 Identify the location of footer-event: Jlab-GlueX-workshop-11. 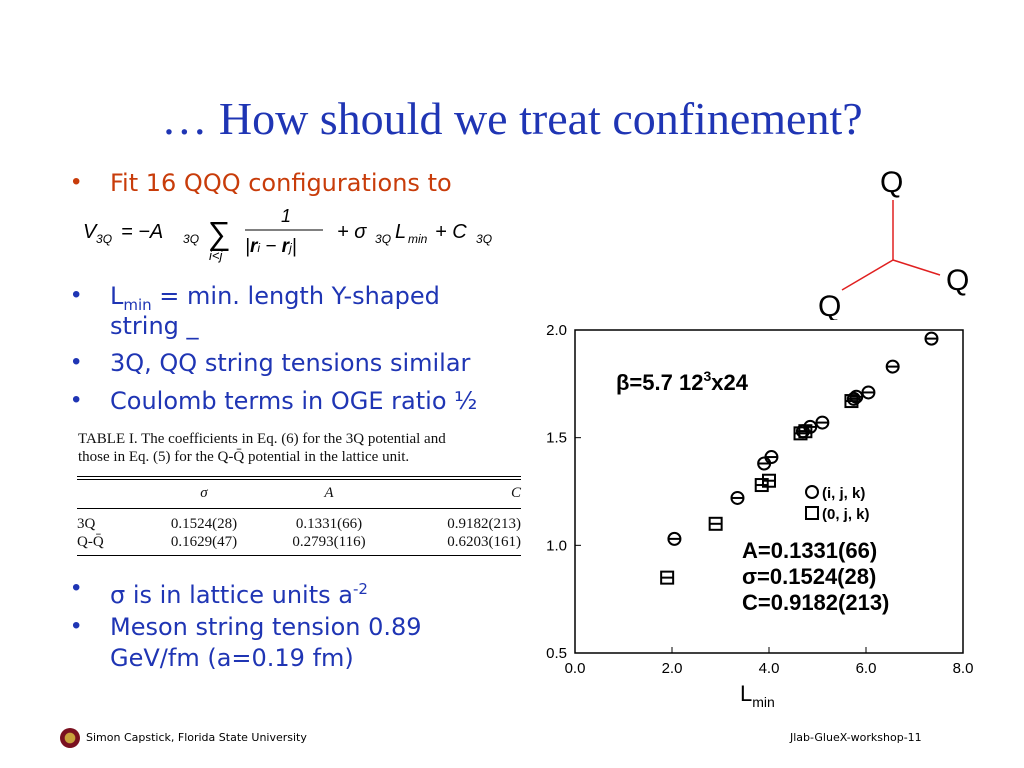
(856, 737).